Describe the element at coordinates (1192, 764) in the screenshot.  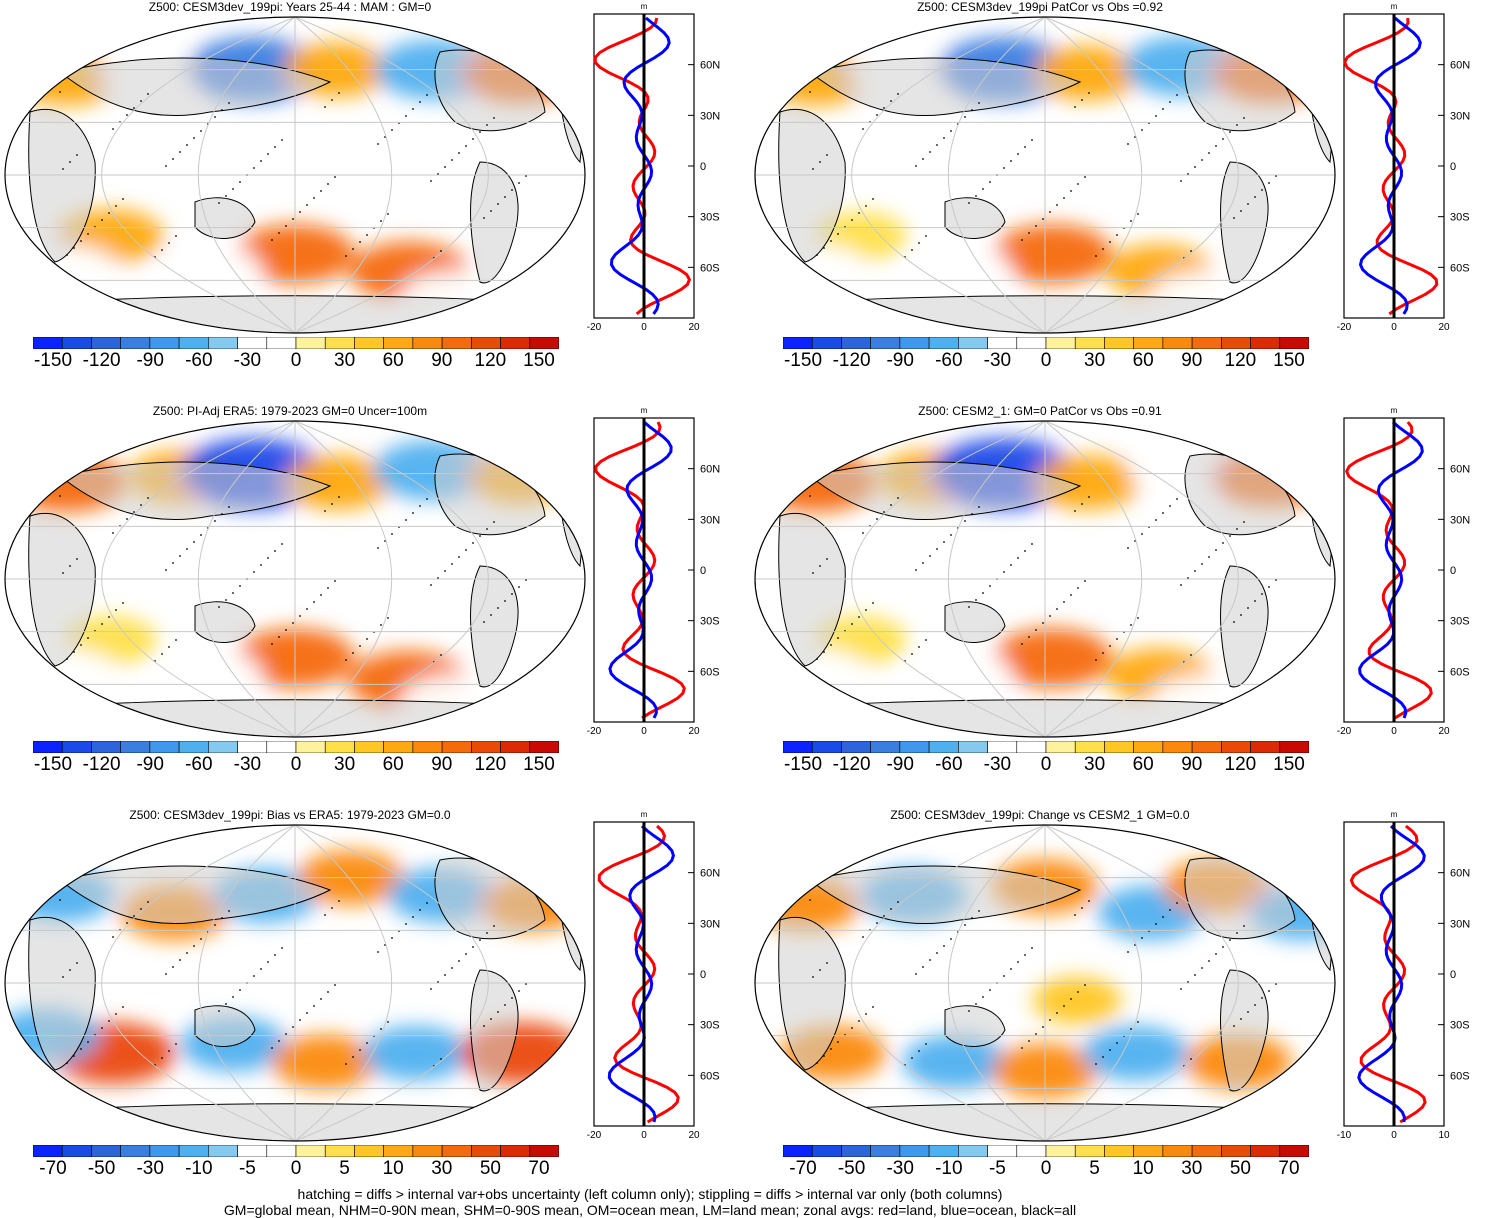
I see `colorbar-tick-label: 90` at that location.